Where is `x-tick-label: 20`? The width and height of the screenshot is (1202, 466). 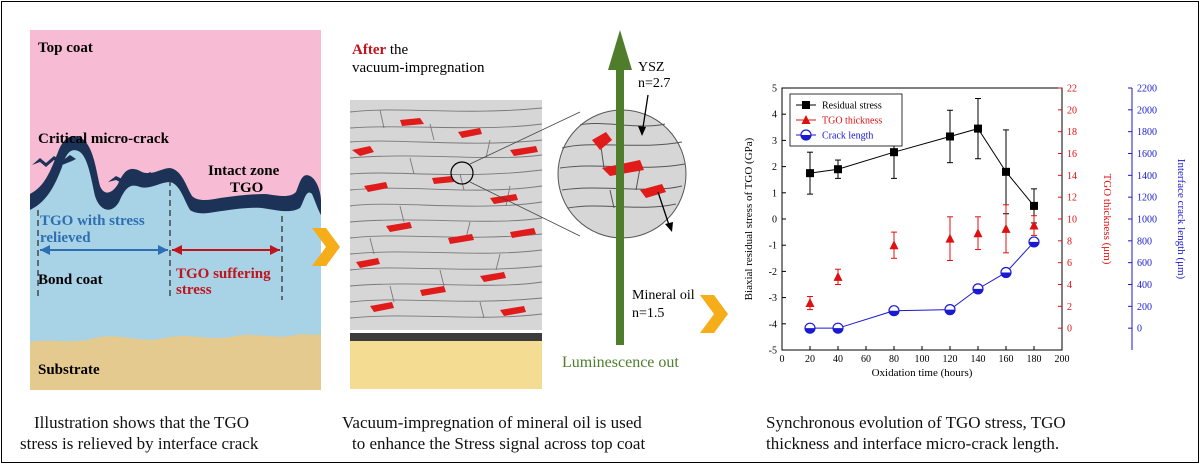
x-tick-label: 20 is located at coordinates (810, 359).